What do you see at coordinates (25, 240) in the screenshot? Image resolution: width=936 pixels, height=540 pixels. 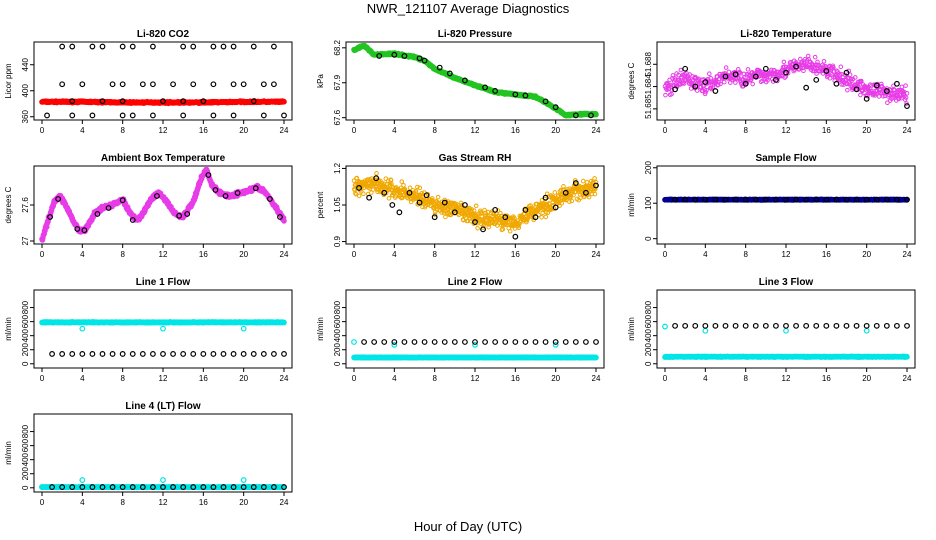 I see `y-tick-label: 27` at bounding box center [25, 240].